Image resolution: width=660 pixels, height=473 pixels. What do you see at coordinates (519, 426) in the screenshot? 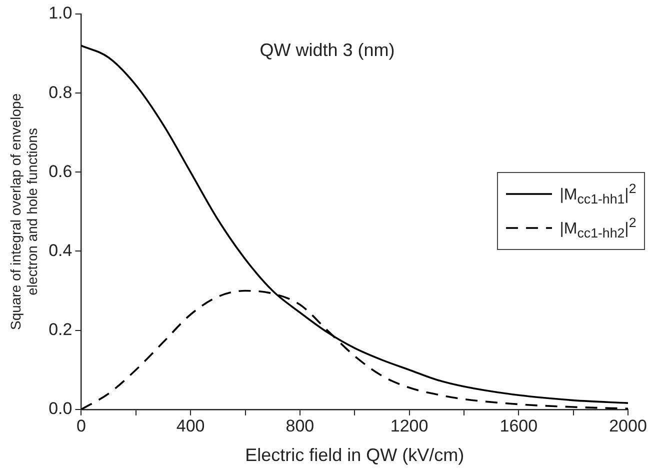
I see `x-tick-label: 1600` at bounding box center [519, 426].